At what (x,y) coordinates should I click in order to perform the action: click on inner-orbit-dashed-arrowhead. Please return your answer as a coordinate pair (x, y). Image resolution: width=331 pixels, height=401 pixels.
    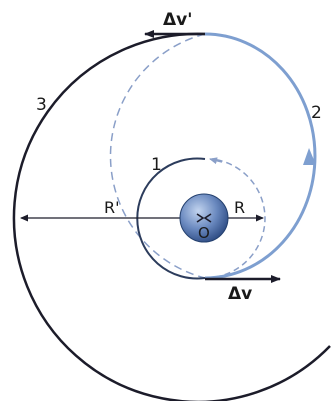
    Looking at the image, I should click on (216, 161).